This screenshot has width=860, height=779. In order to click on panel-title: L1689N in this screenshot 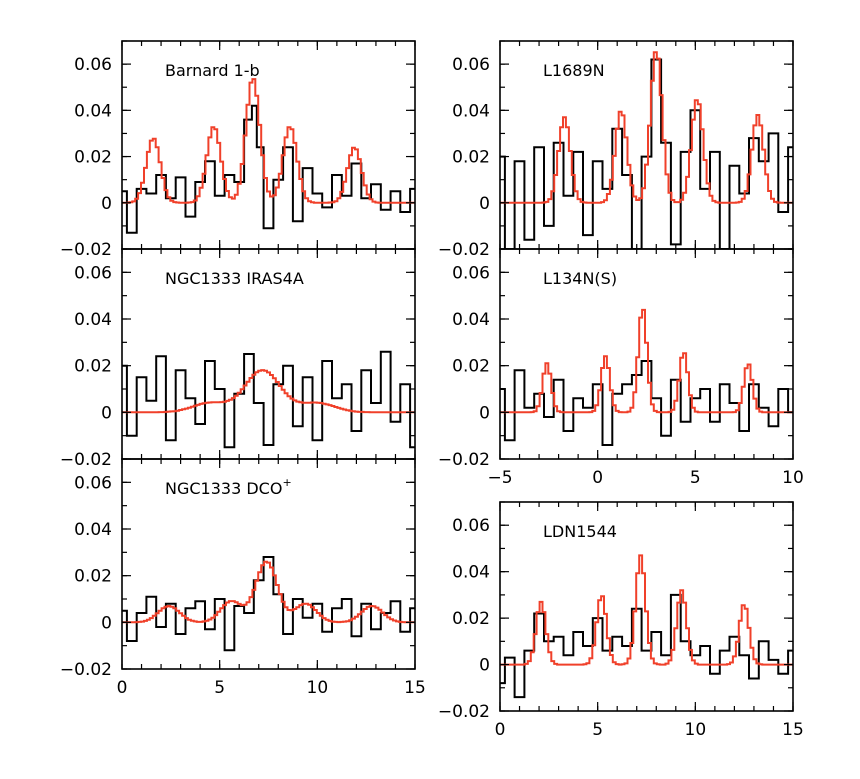, I will do `click(574, 70)`.